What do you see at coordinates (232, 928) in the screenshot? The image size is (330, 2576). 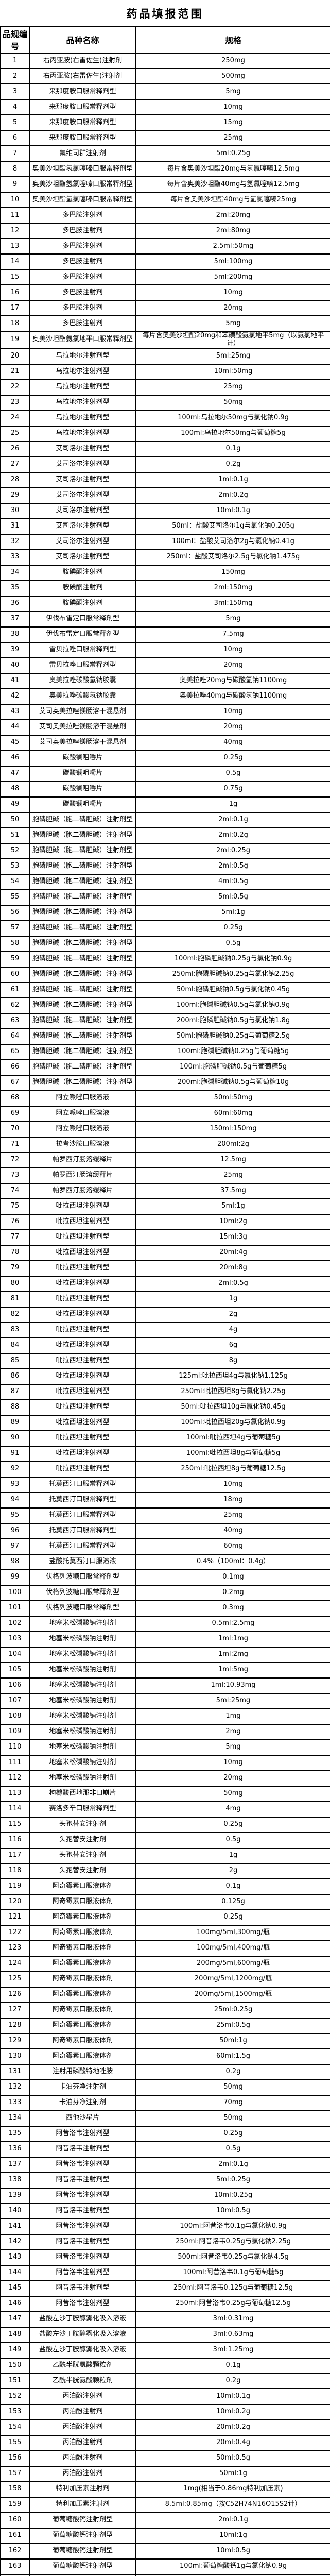 I see `spec-cell: 0.25g` at bounding box center [232, 928].